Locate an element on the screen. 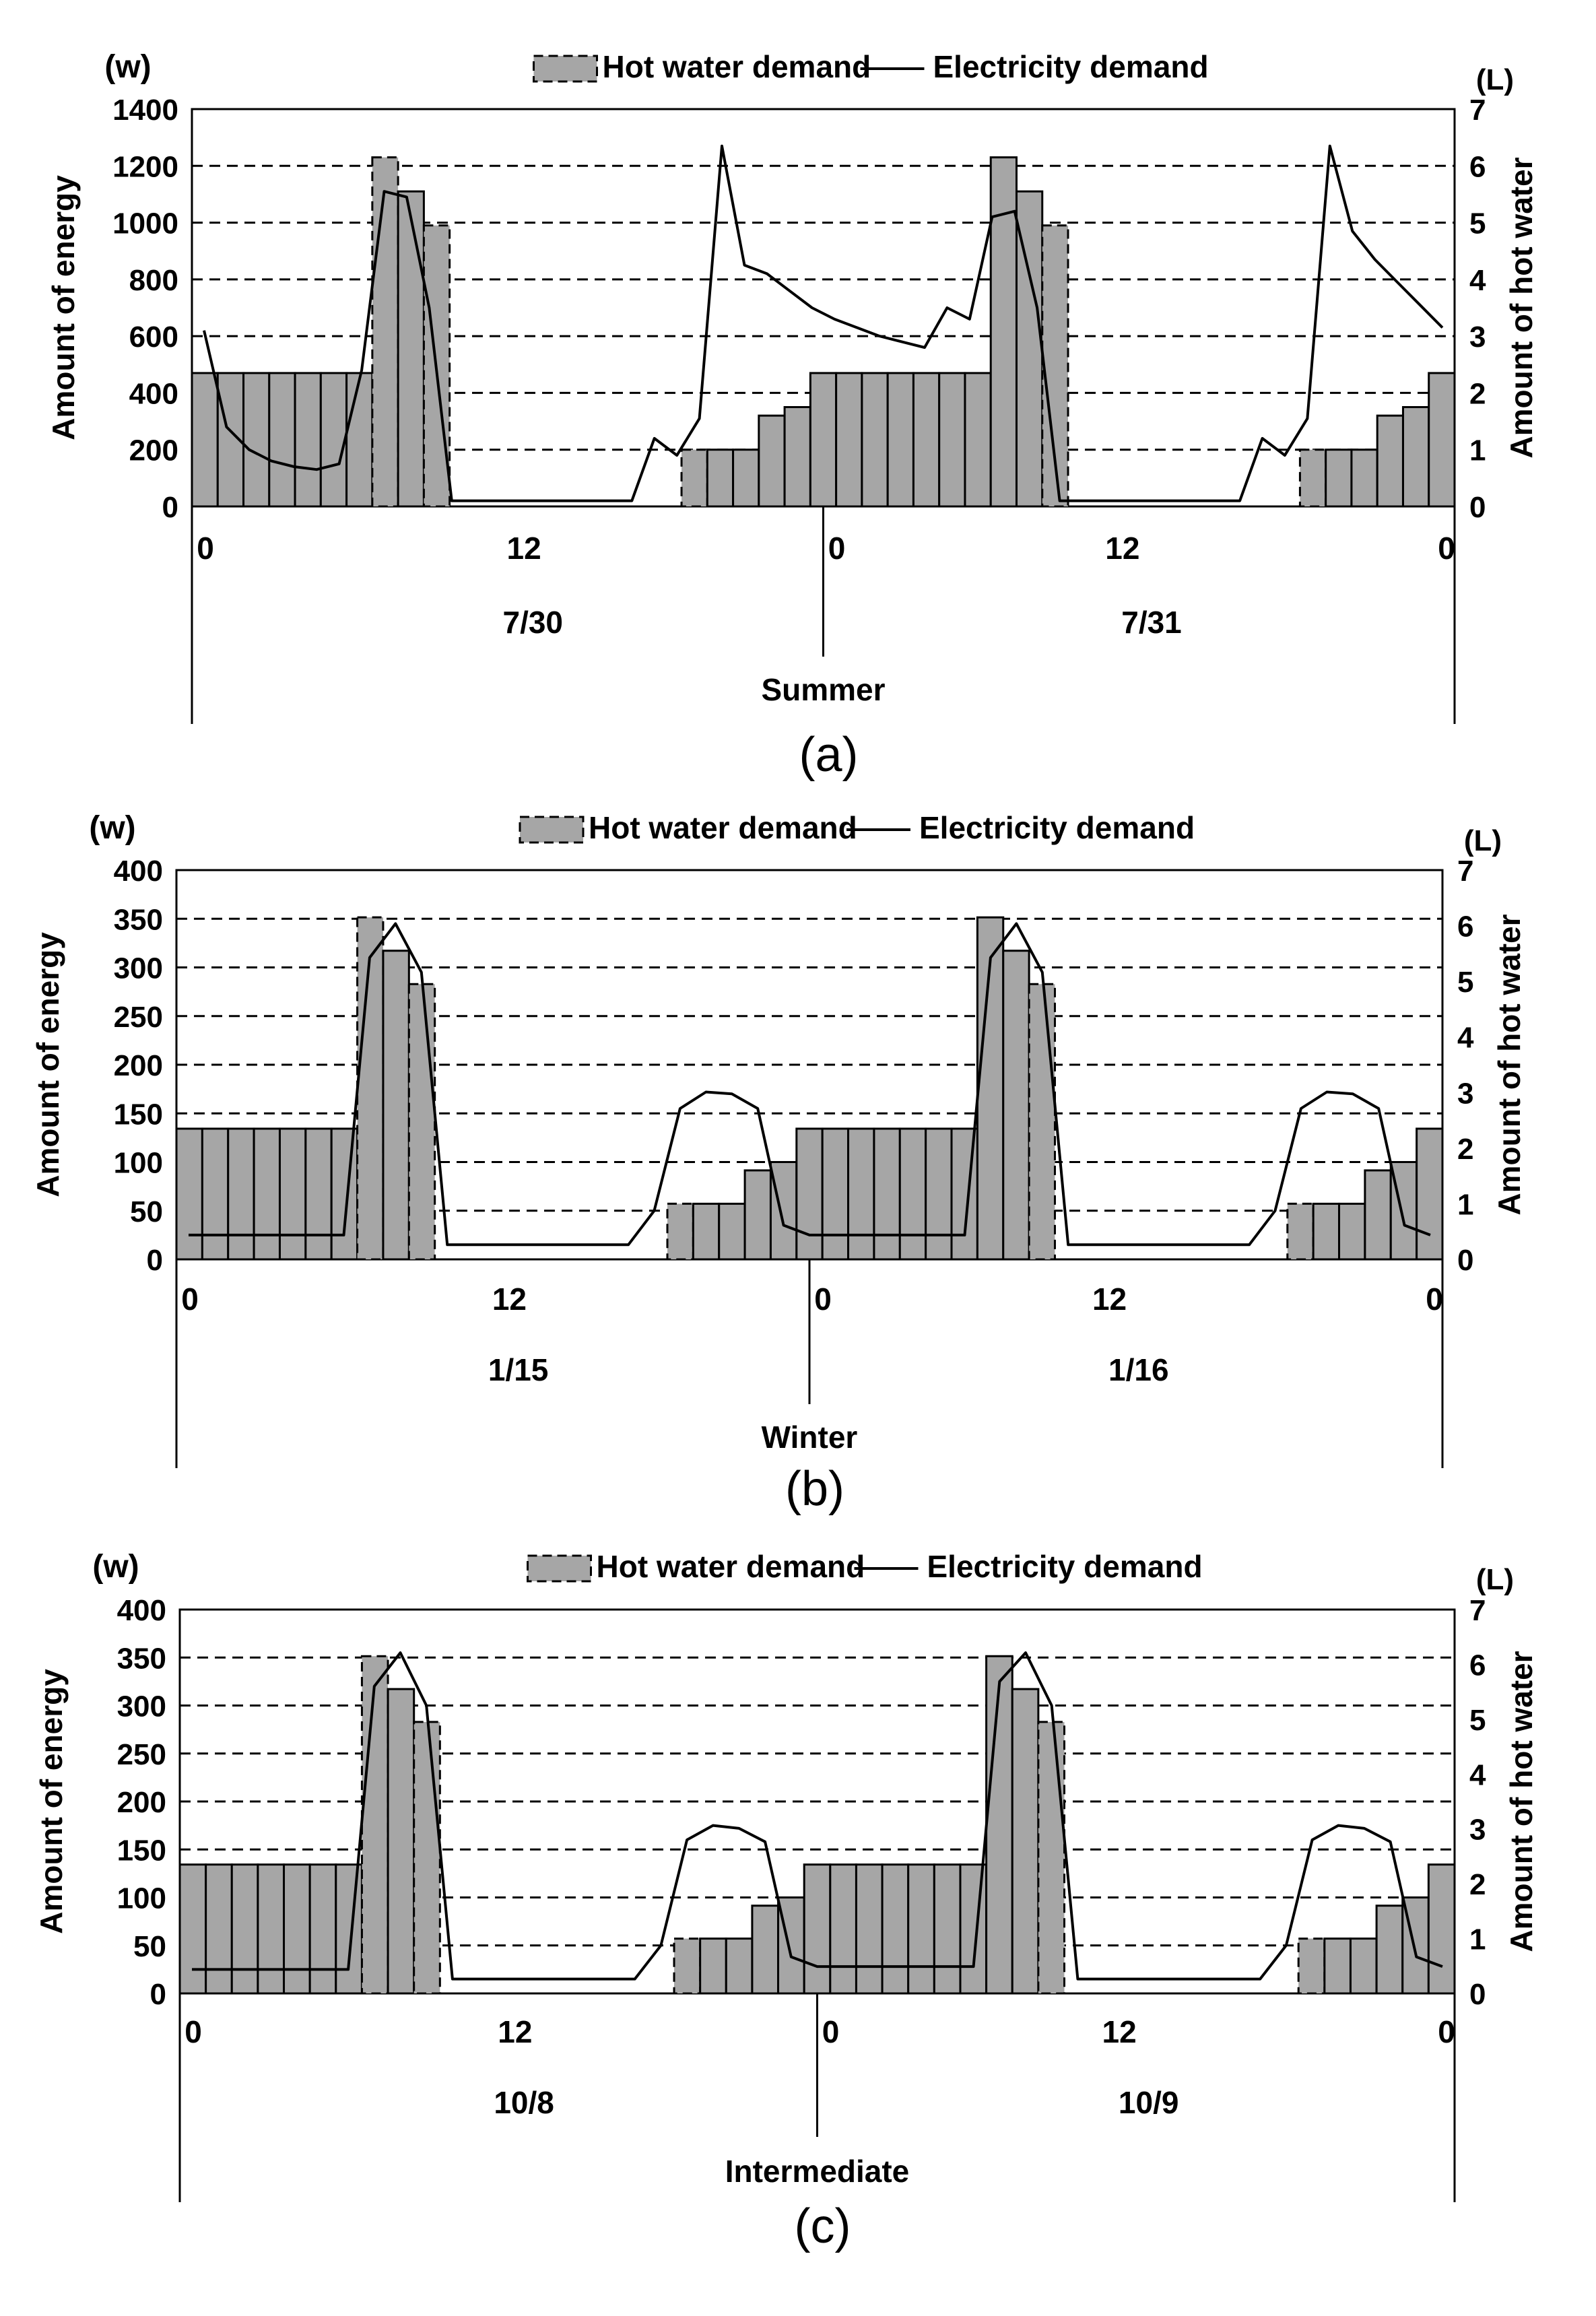  right-tick-label: 7 is located at coordinates (1465, 871).